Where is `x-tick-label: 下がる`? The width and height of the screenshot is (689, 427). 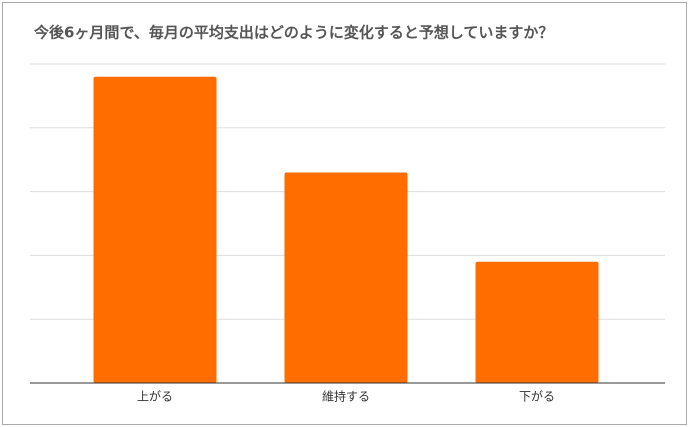 x-tick-label: 下がる is located at coordinates (537, 396).